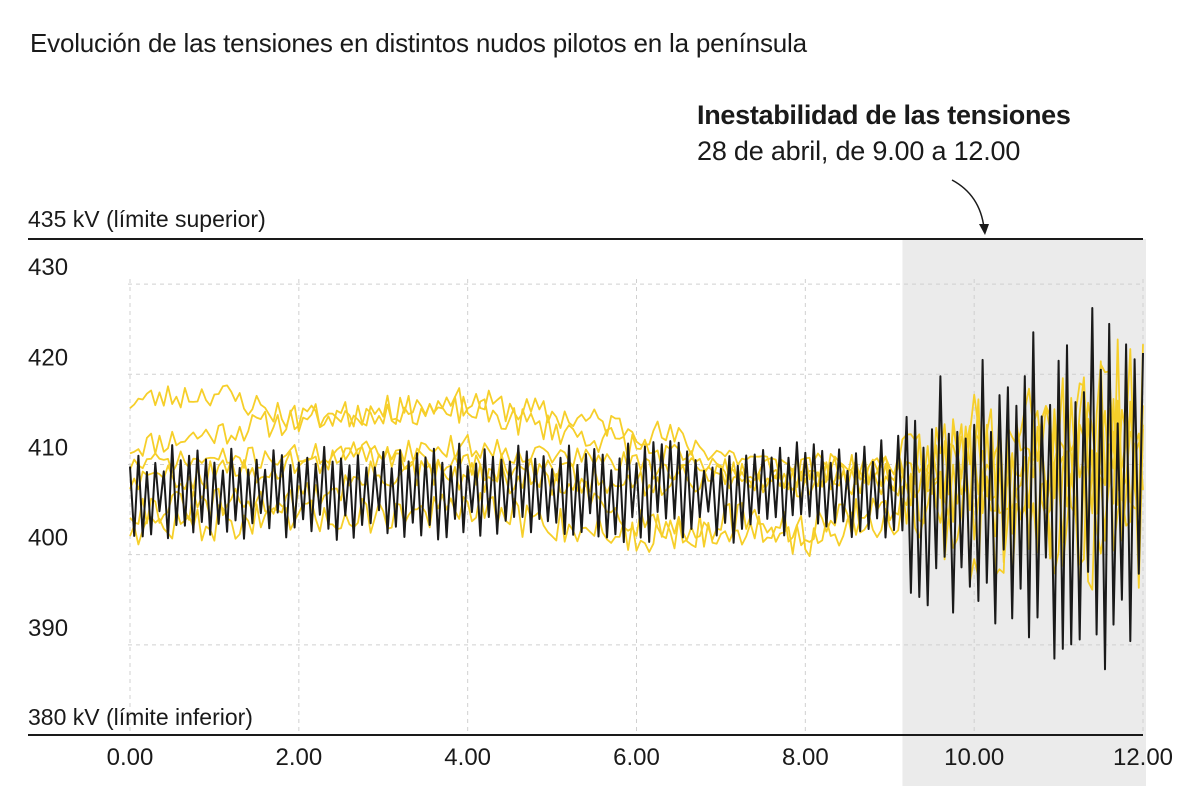 The height and width of the screenshot is (809, 1200). I want to click on x-tick-labels: 0.00 2.00 4.00 6.00 8.00 10.00 12.00, so click(640, 757).